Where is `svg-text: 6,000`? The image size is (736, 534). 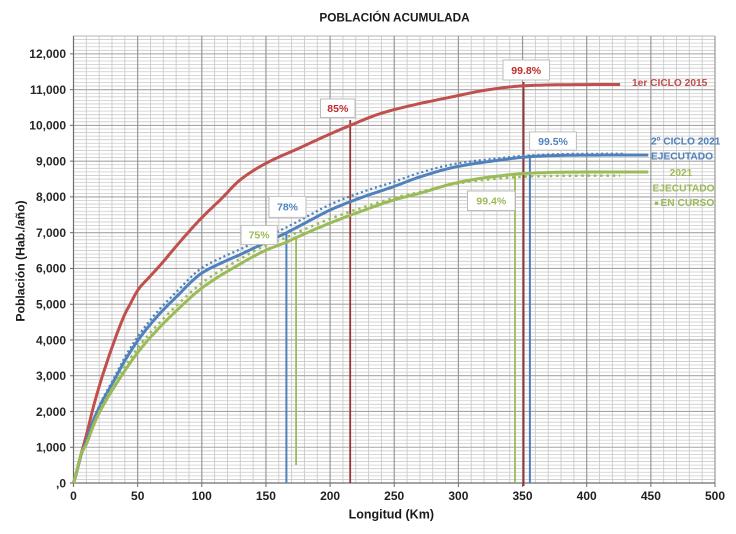 svg-text: 6,000 is located at coordinates (51, 269).